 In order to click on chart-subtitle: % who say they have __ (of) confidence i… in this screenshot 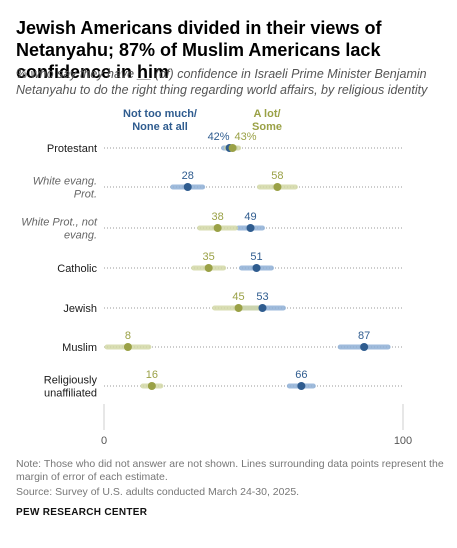, I will do `click(222, 82)`.